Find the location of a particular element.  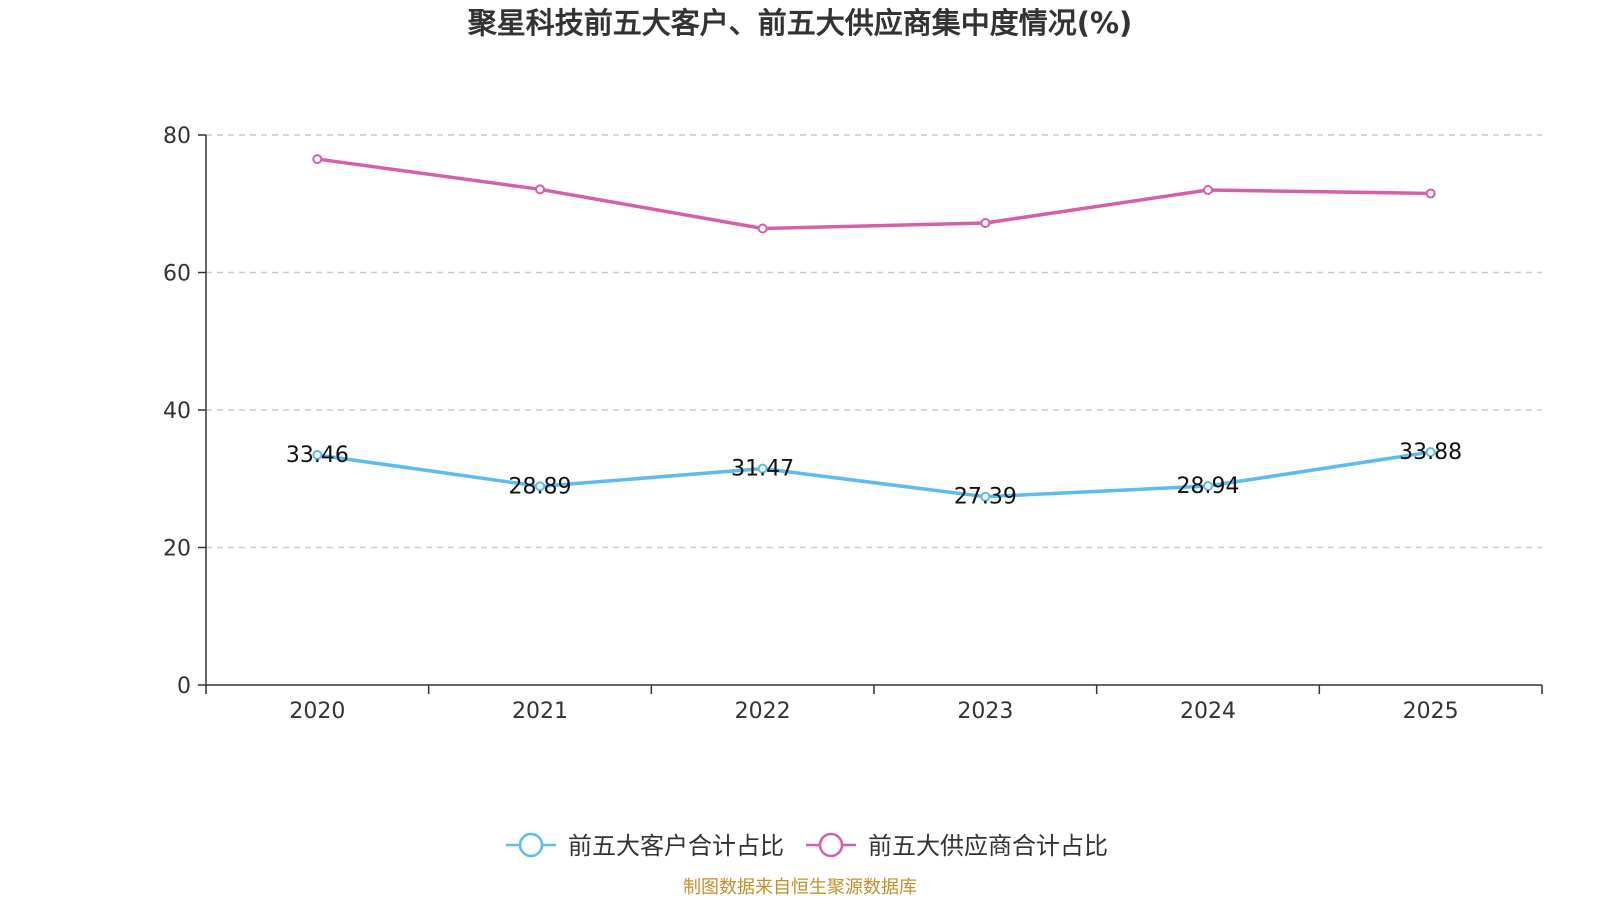

y-tick-label: 20 is located at coordinates (177, 549).